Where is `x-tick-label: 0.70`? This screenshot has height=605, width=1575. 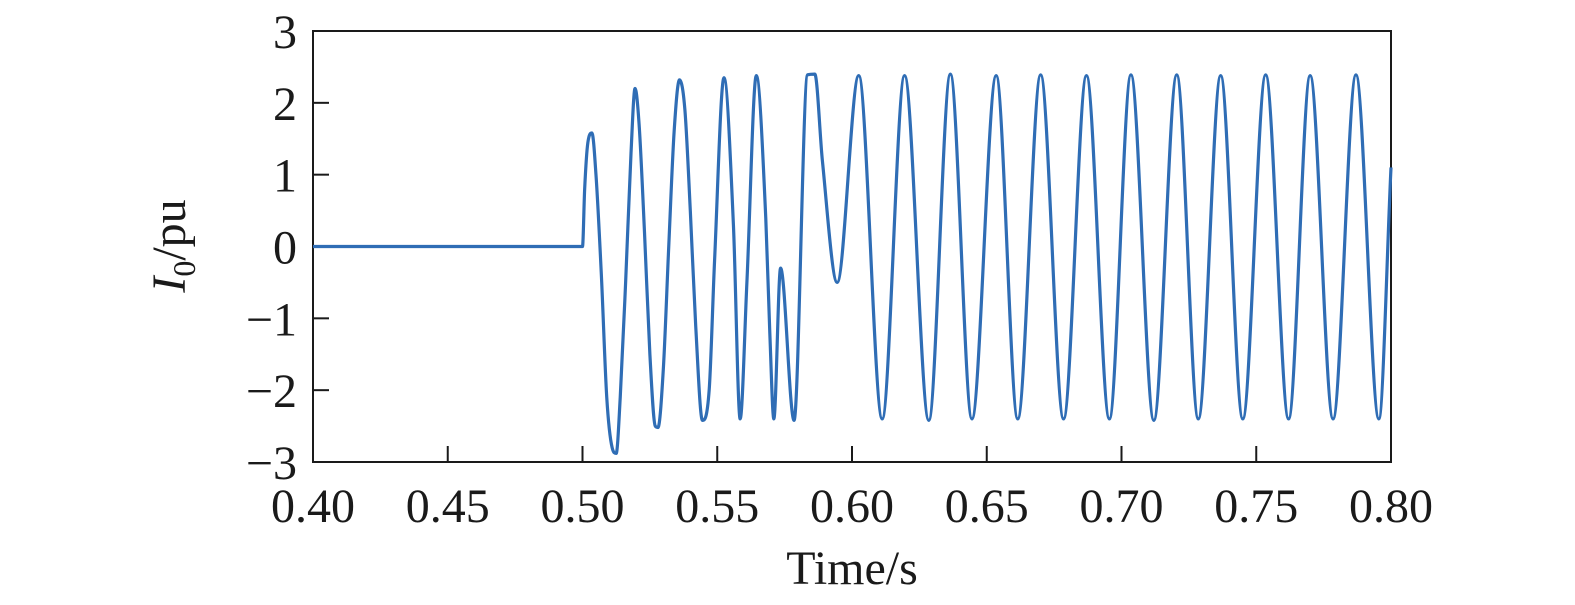
x-tick-label: 0.70 is located at coordinates (1122, 506).